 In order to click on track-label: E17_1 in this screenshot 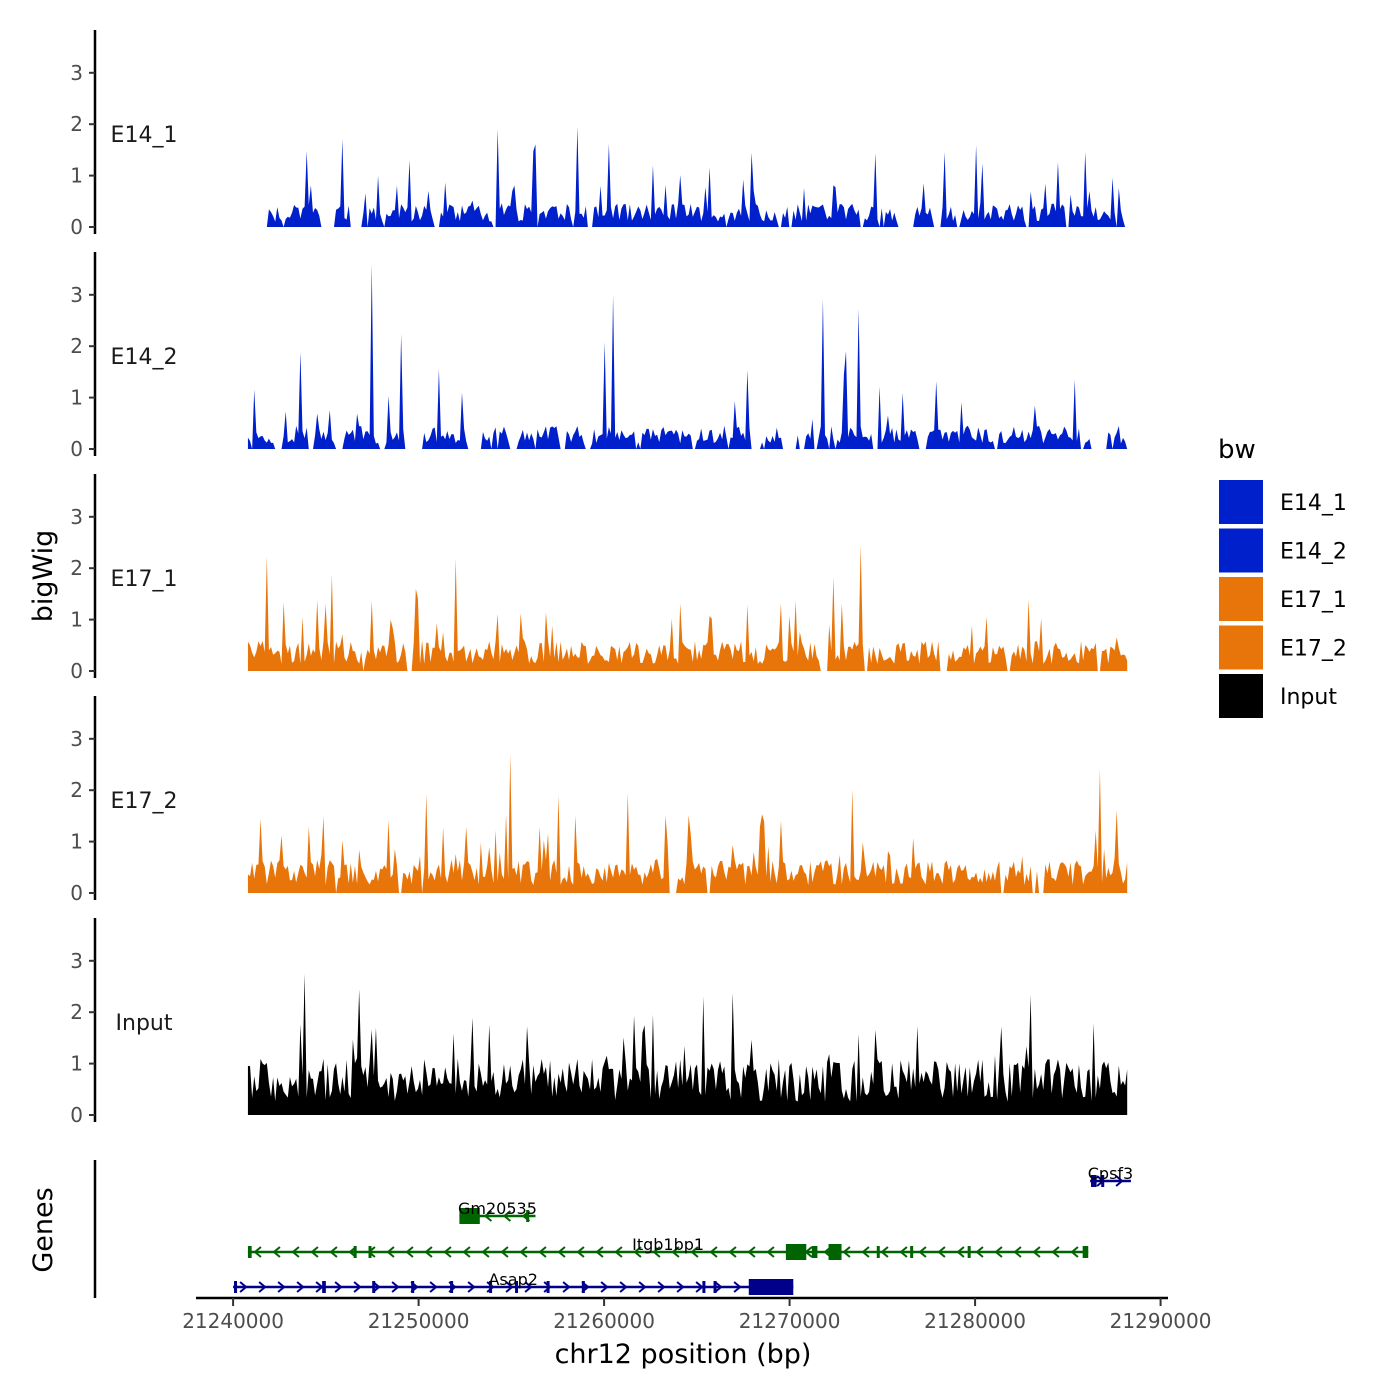, I will do `click(144, 579)`.